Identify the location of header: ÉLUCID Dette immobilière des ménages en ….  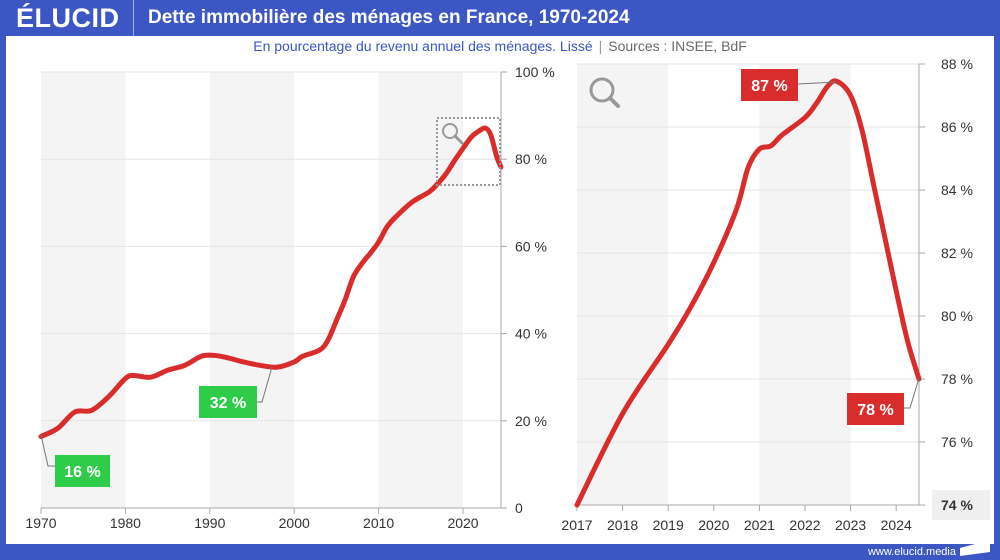
(500, 18).